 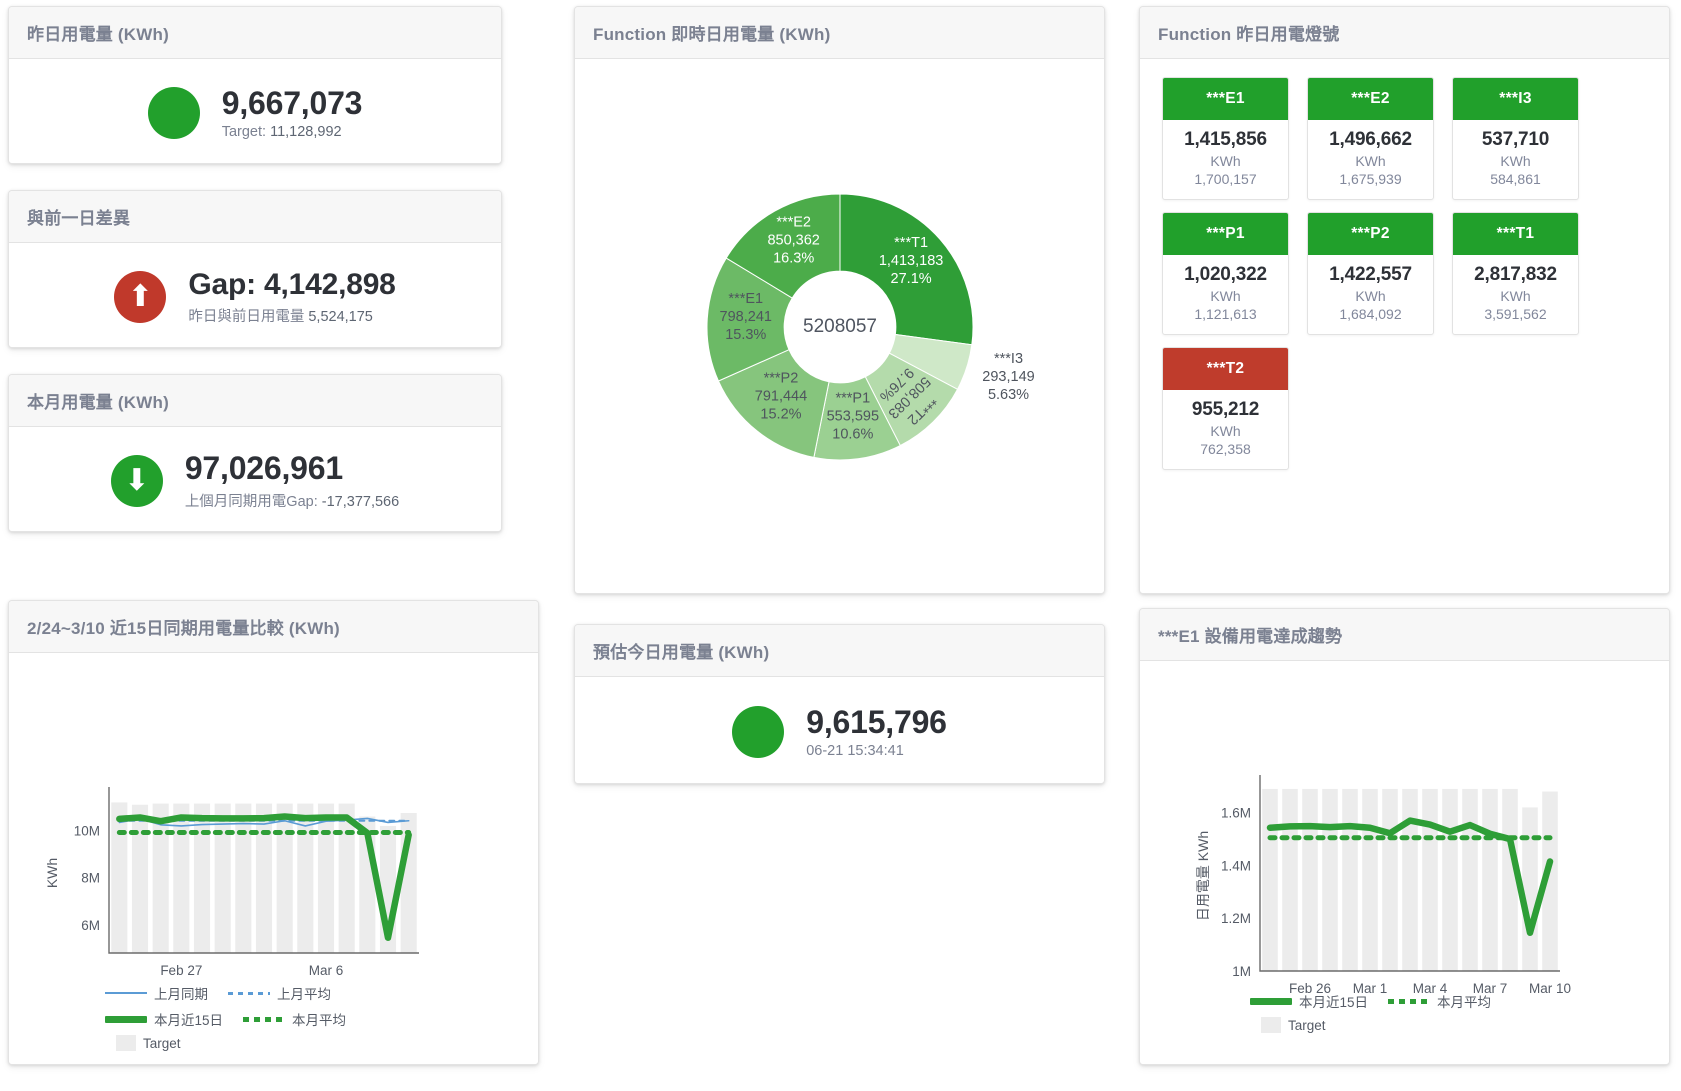 I want to click on kpi-value-estimate: 9,615,796, so click(x=876, y=721).